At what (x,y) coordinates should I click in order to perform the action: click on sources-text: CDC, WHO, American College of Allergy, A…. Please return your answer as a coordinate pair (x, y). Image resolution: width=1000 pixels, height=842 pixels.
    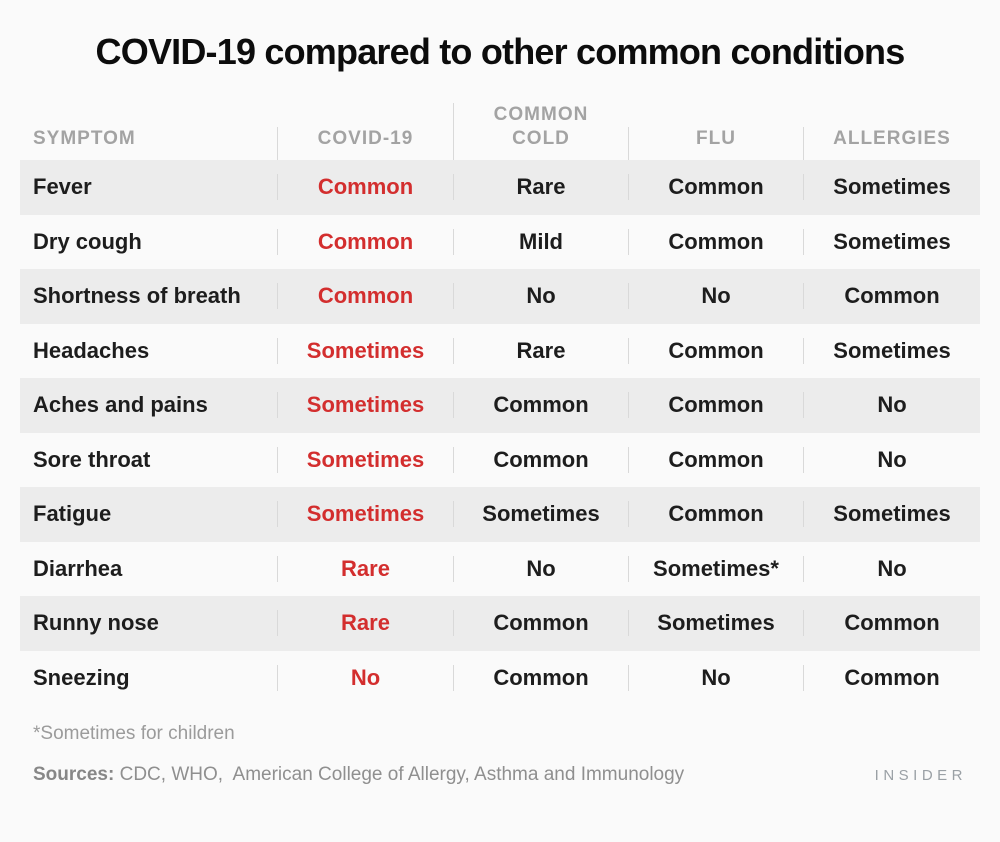
    Looking at the image, I should click on (399, 774).